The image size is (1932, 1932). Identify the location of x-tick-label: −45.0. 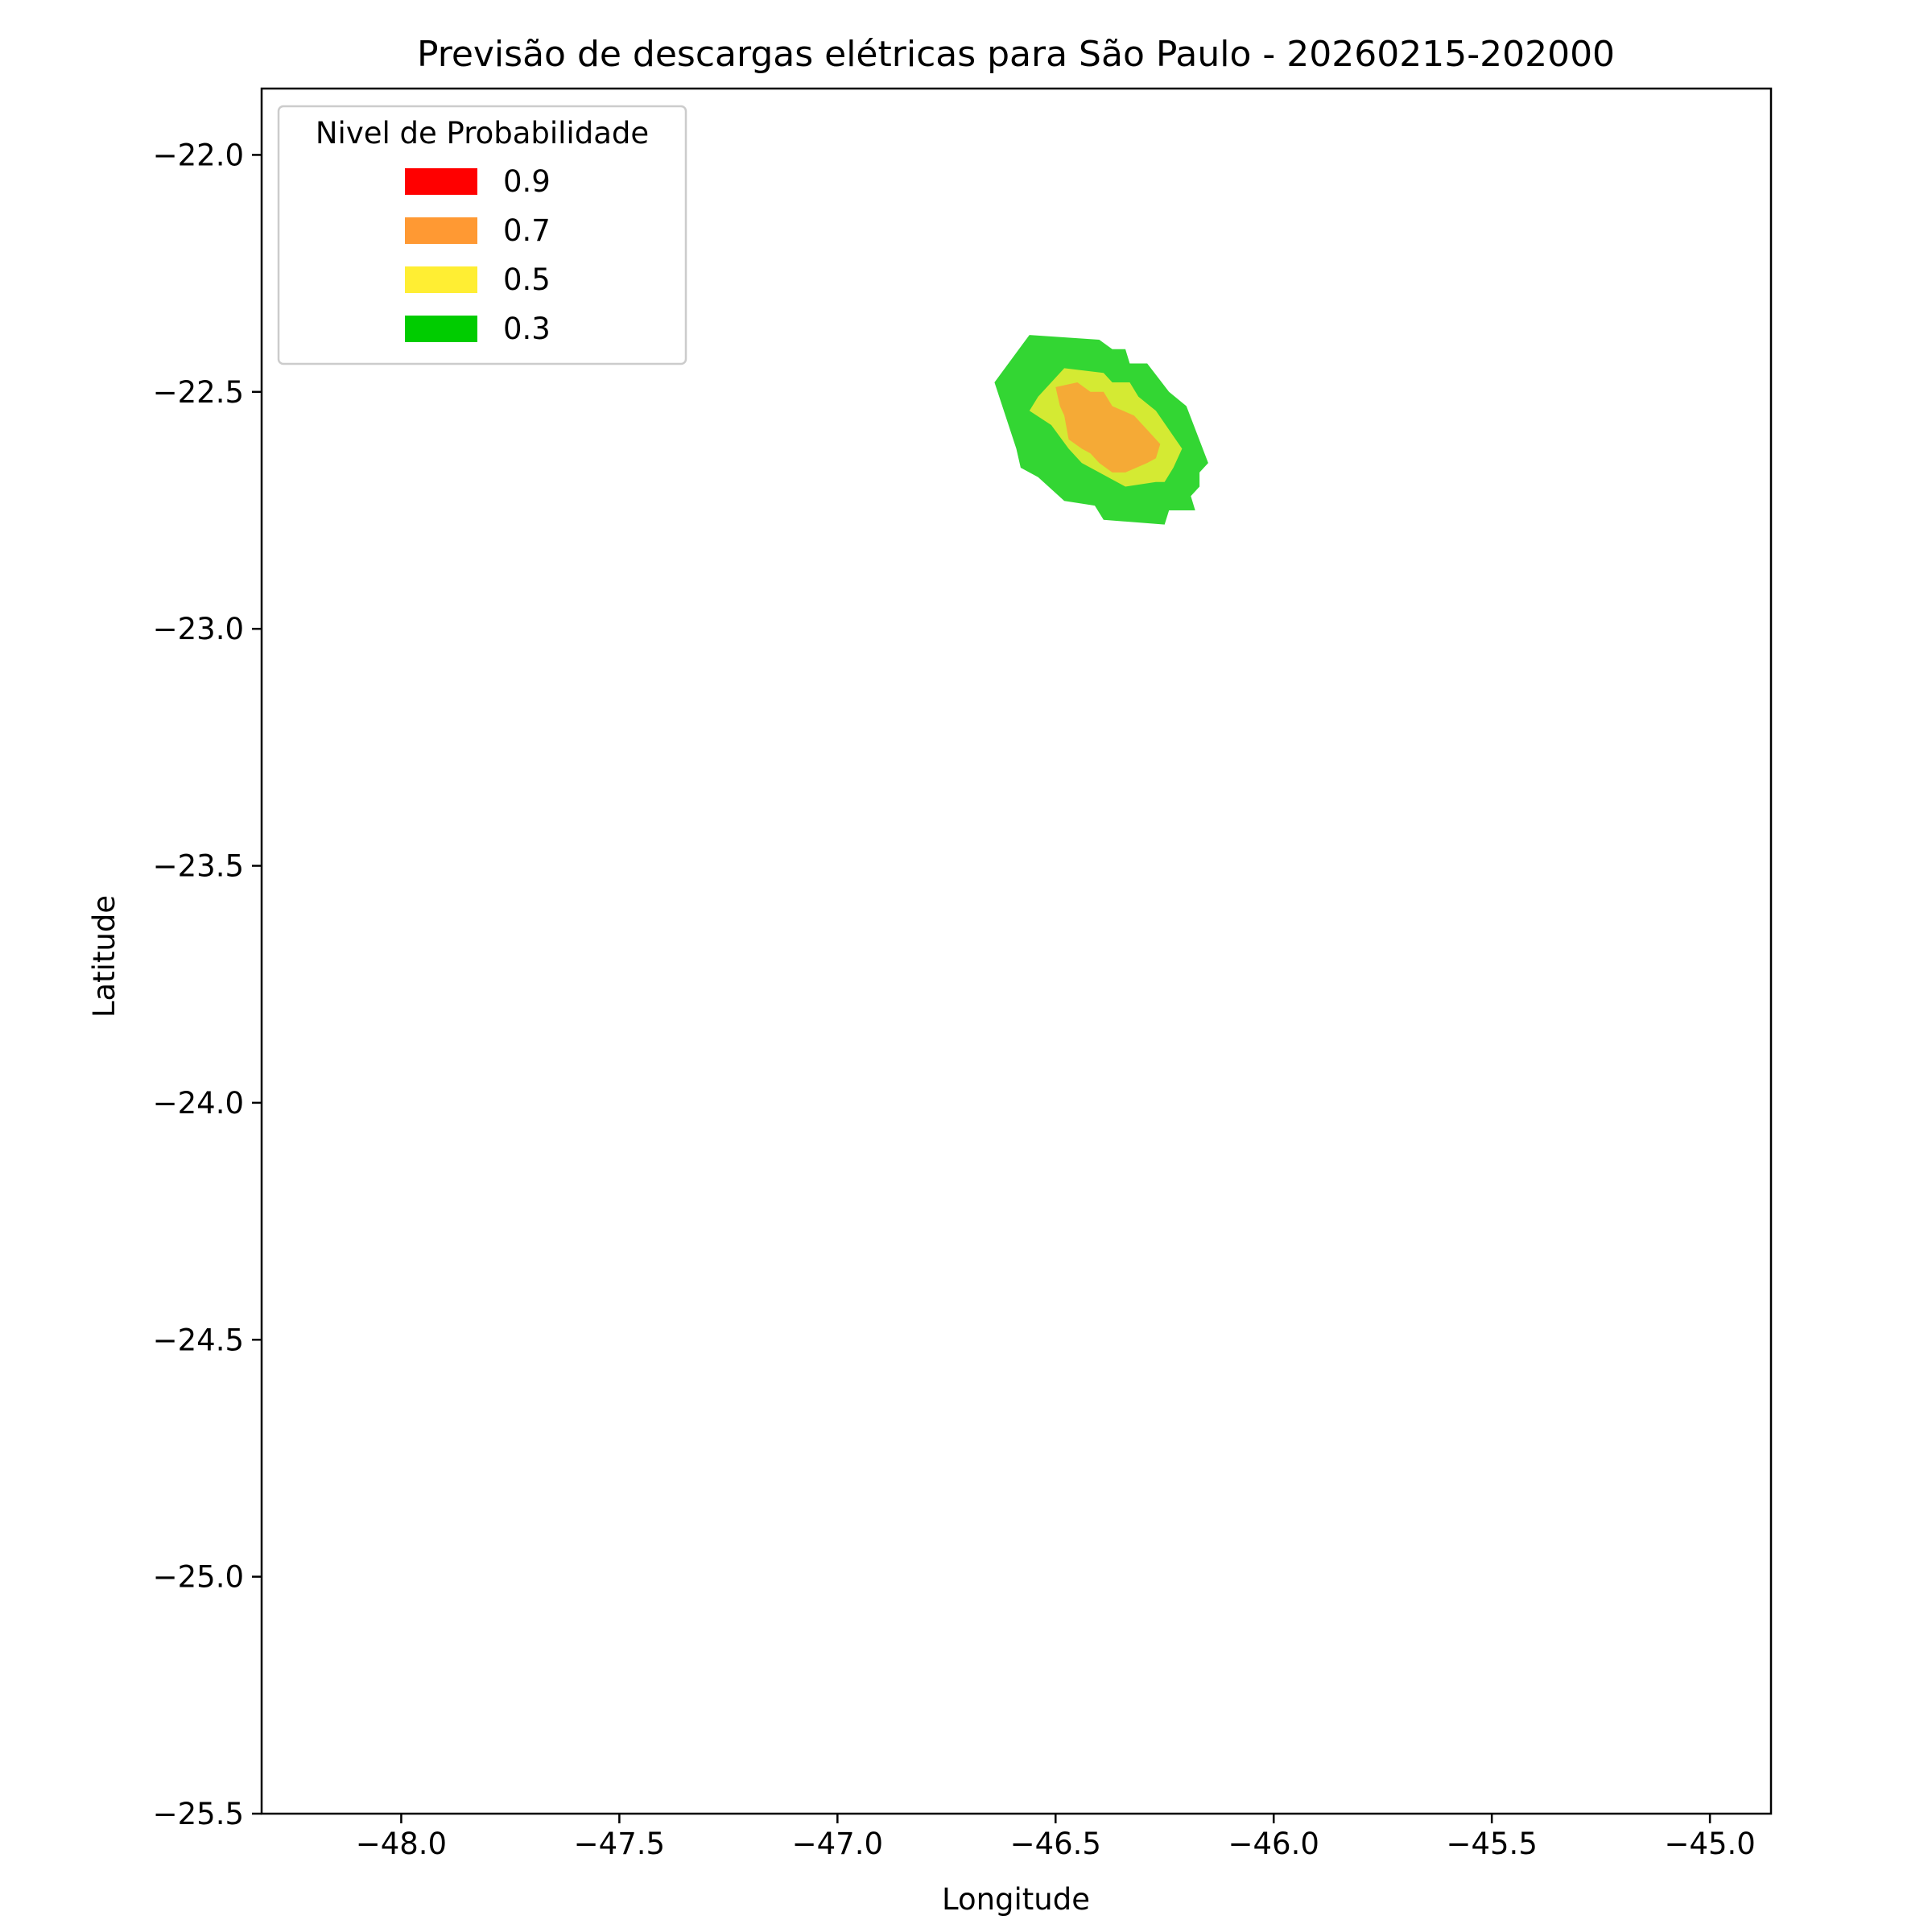
(1709, 1844).